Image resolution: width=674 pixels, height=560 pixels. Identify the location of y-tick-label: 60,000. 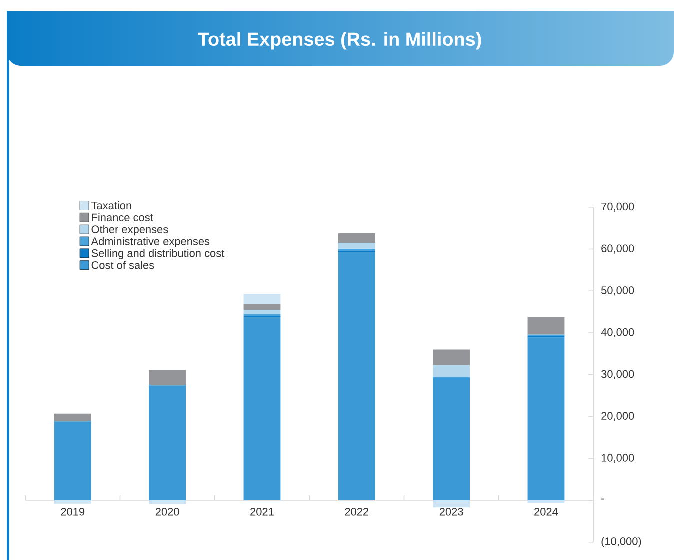
(618, 249).